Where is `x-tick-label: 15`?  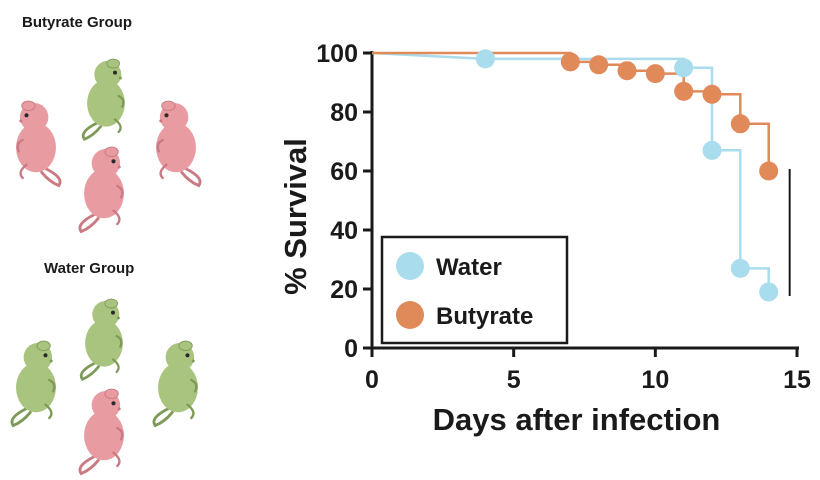
x-tick-label: 15 is located at coordinates (797, 380).